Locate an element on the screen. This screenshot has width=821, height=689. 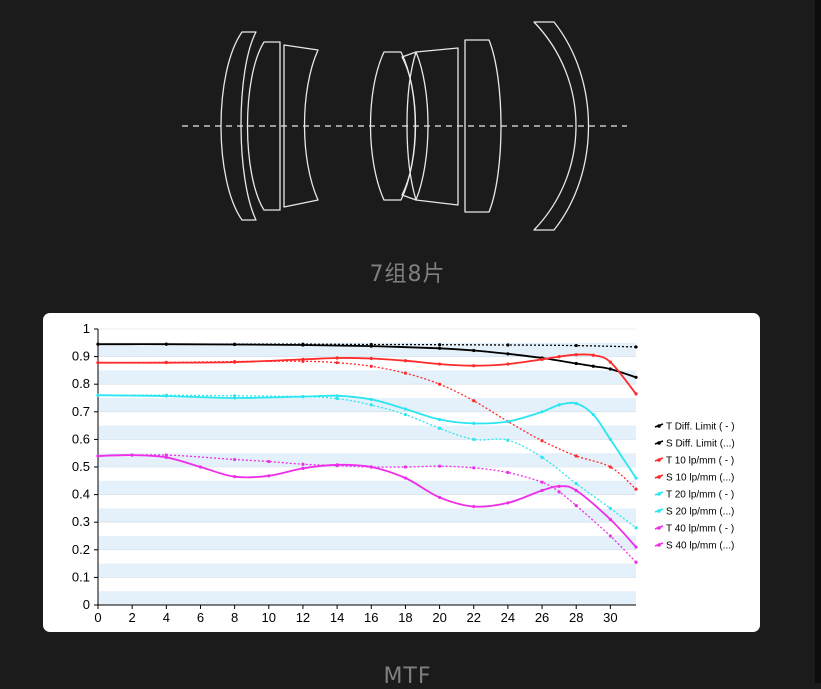
legend-label: T 20 lp/mm ( - ) is located at coordinates (700, 495).